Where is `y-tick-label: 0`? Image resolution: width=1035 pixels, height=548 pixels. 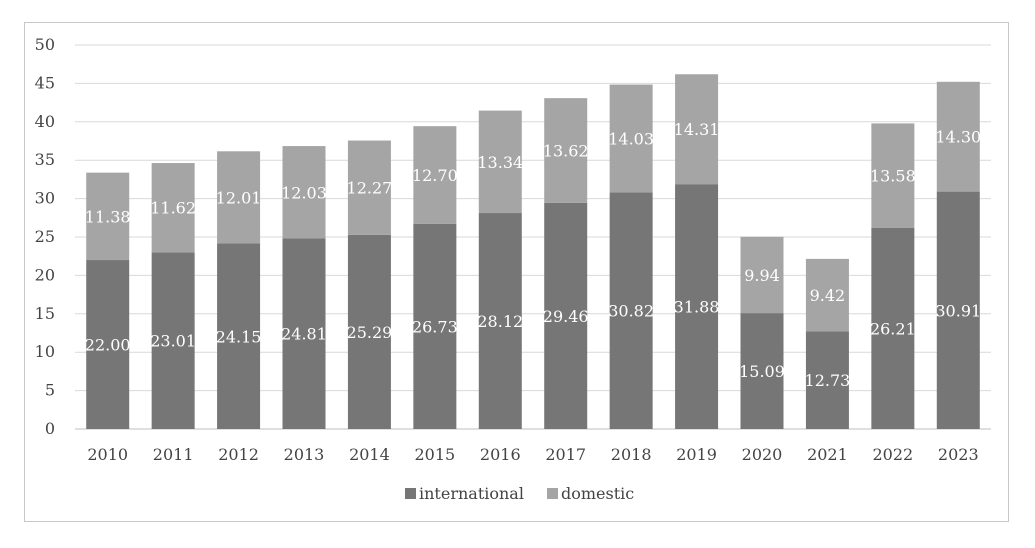 y-tick-label: 0 is located at coordinates (50, 428).